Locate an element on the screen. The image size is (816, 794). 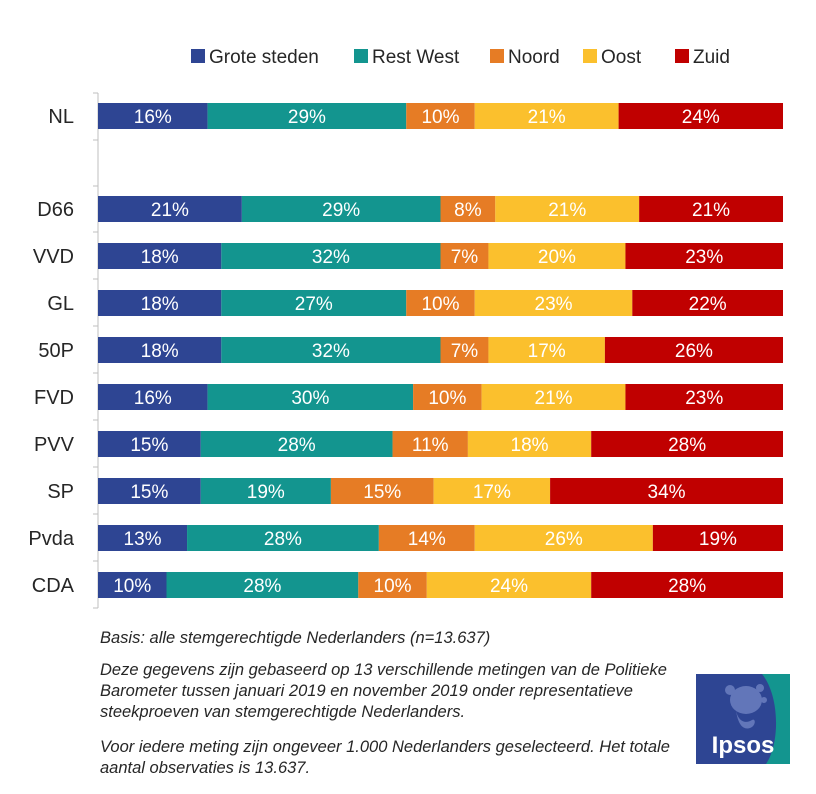
data-label: 14% is located at coordinates (427, 539).